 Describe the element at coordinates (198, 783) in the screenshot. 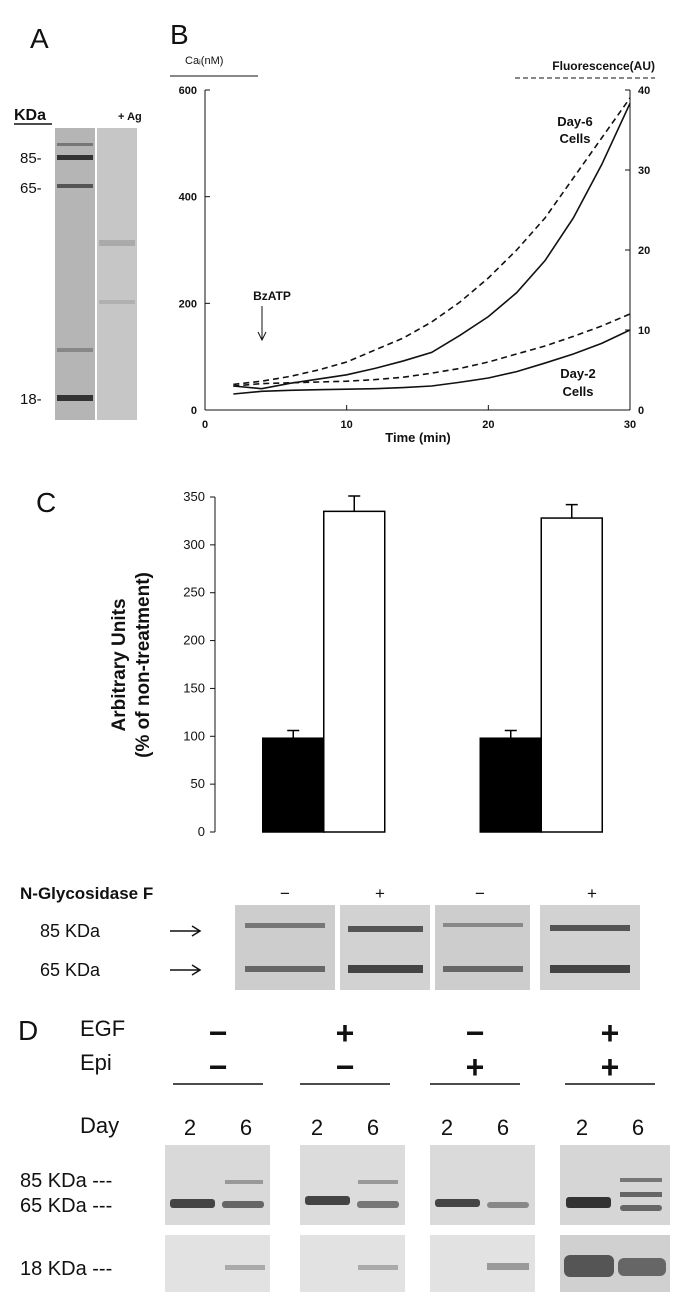

I see `y-tick-label: 50` at that location.